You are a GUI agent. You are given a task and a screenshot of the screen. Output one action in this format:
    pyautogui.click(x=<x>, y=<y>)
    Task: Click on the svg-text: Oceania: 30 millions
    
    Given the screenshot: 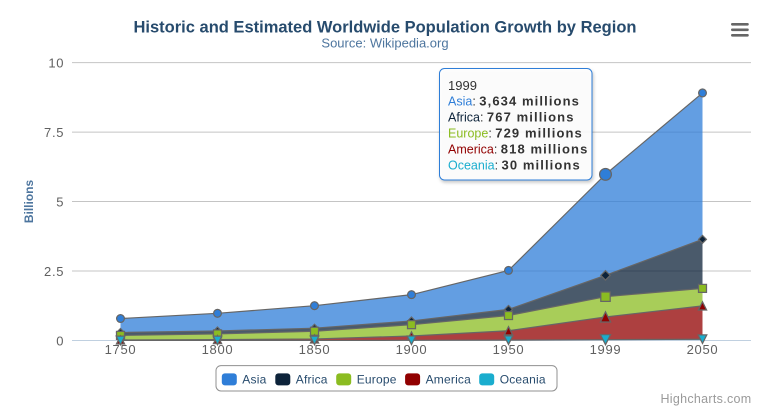 What is the action you would take?
    pyautogui.click(x=514, y=165)
    